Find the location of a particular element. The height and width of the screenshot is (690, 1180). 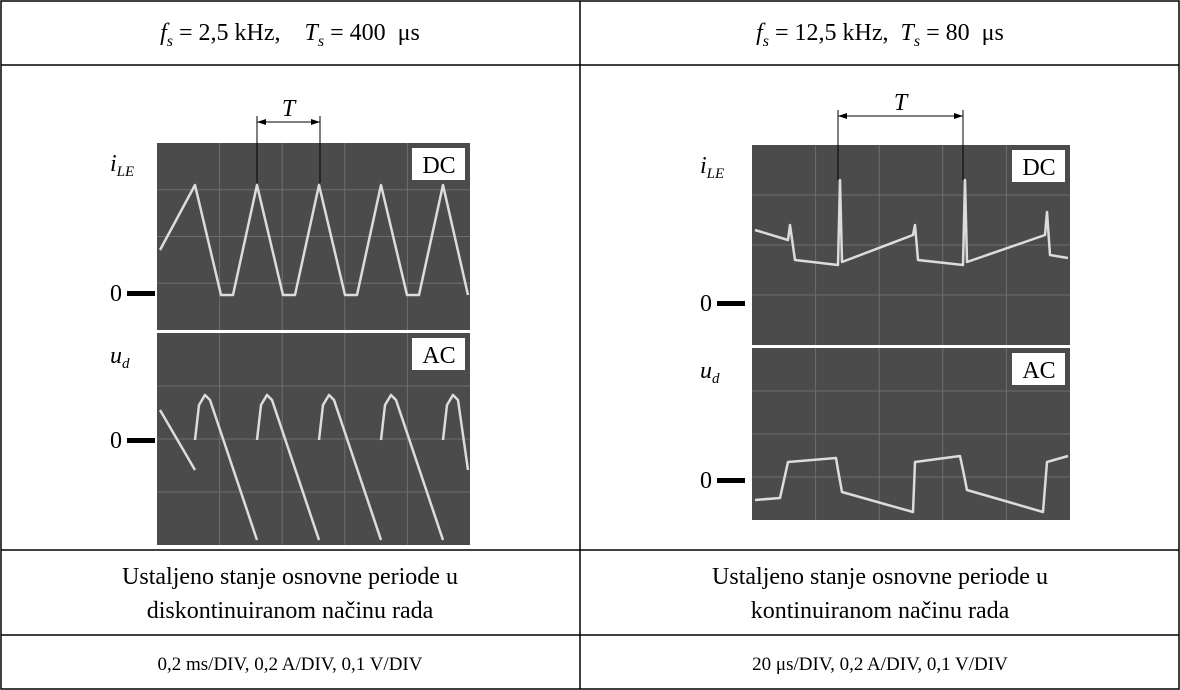

scale-text: 0,2 ms/DIV, 0,2 A/DIV, 0,1 V/DIV is located at coordinates (290, 664).